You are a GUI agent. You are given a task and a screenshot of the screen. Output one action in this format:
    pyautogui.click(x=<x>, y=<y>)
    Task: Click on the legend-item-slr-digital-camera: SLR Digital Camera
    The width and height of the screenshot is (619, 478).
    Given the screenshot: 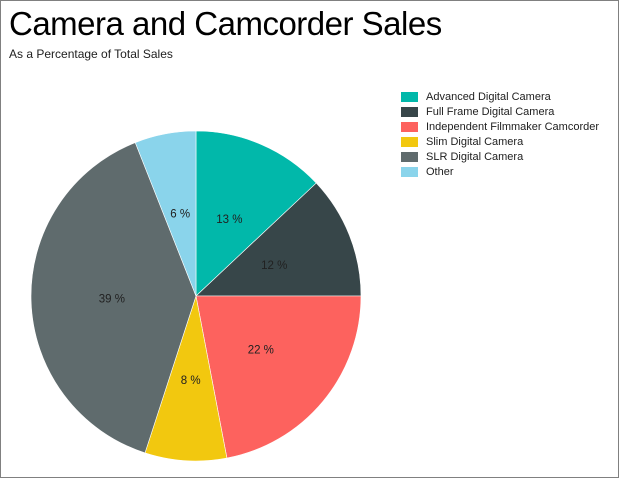 What is the action you would take?
    pyautogui.click(x=500, y=156)
    